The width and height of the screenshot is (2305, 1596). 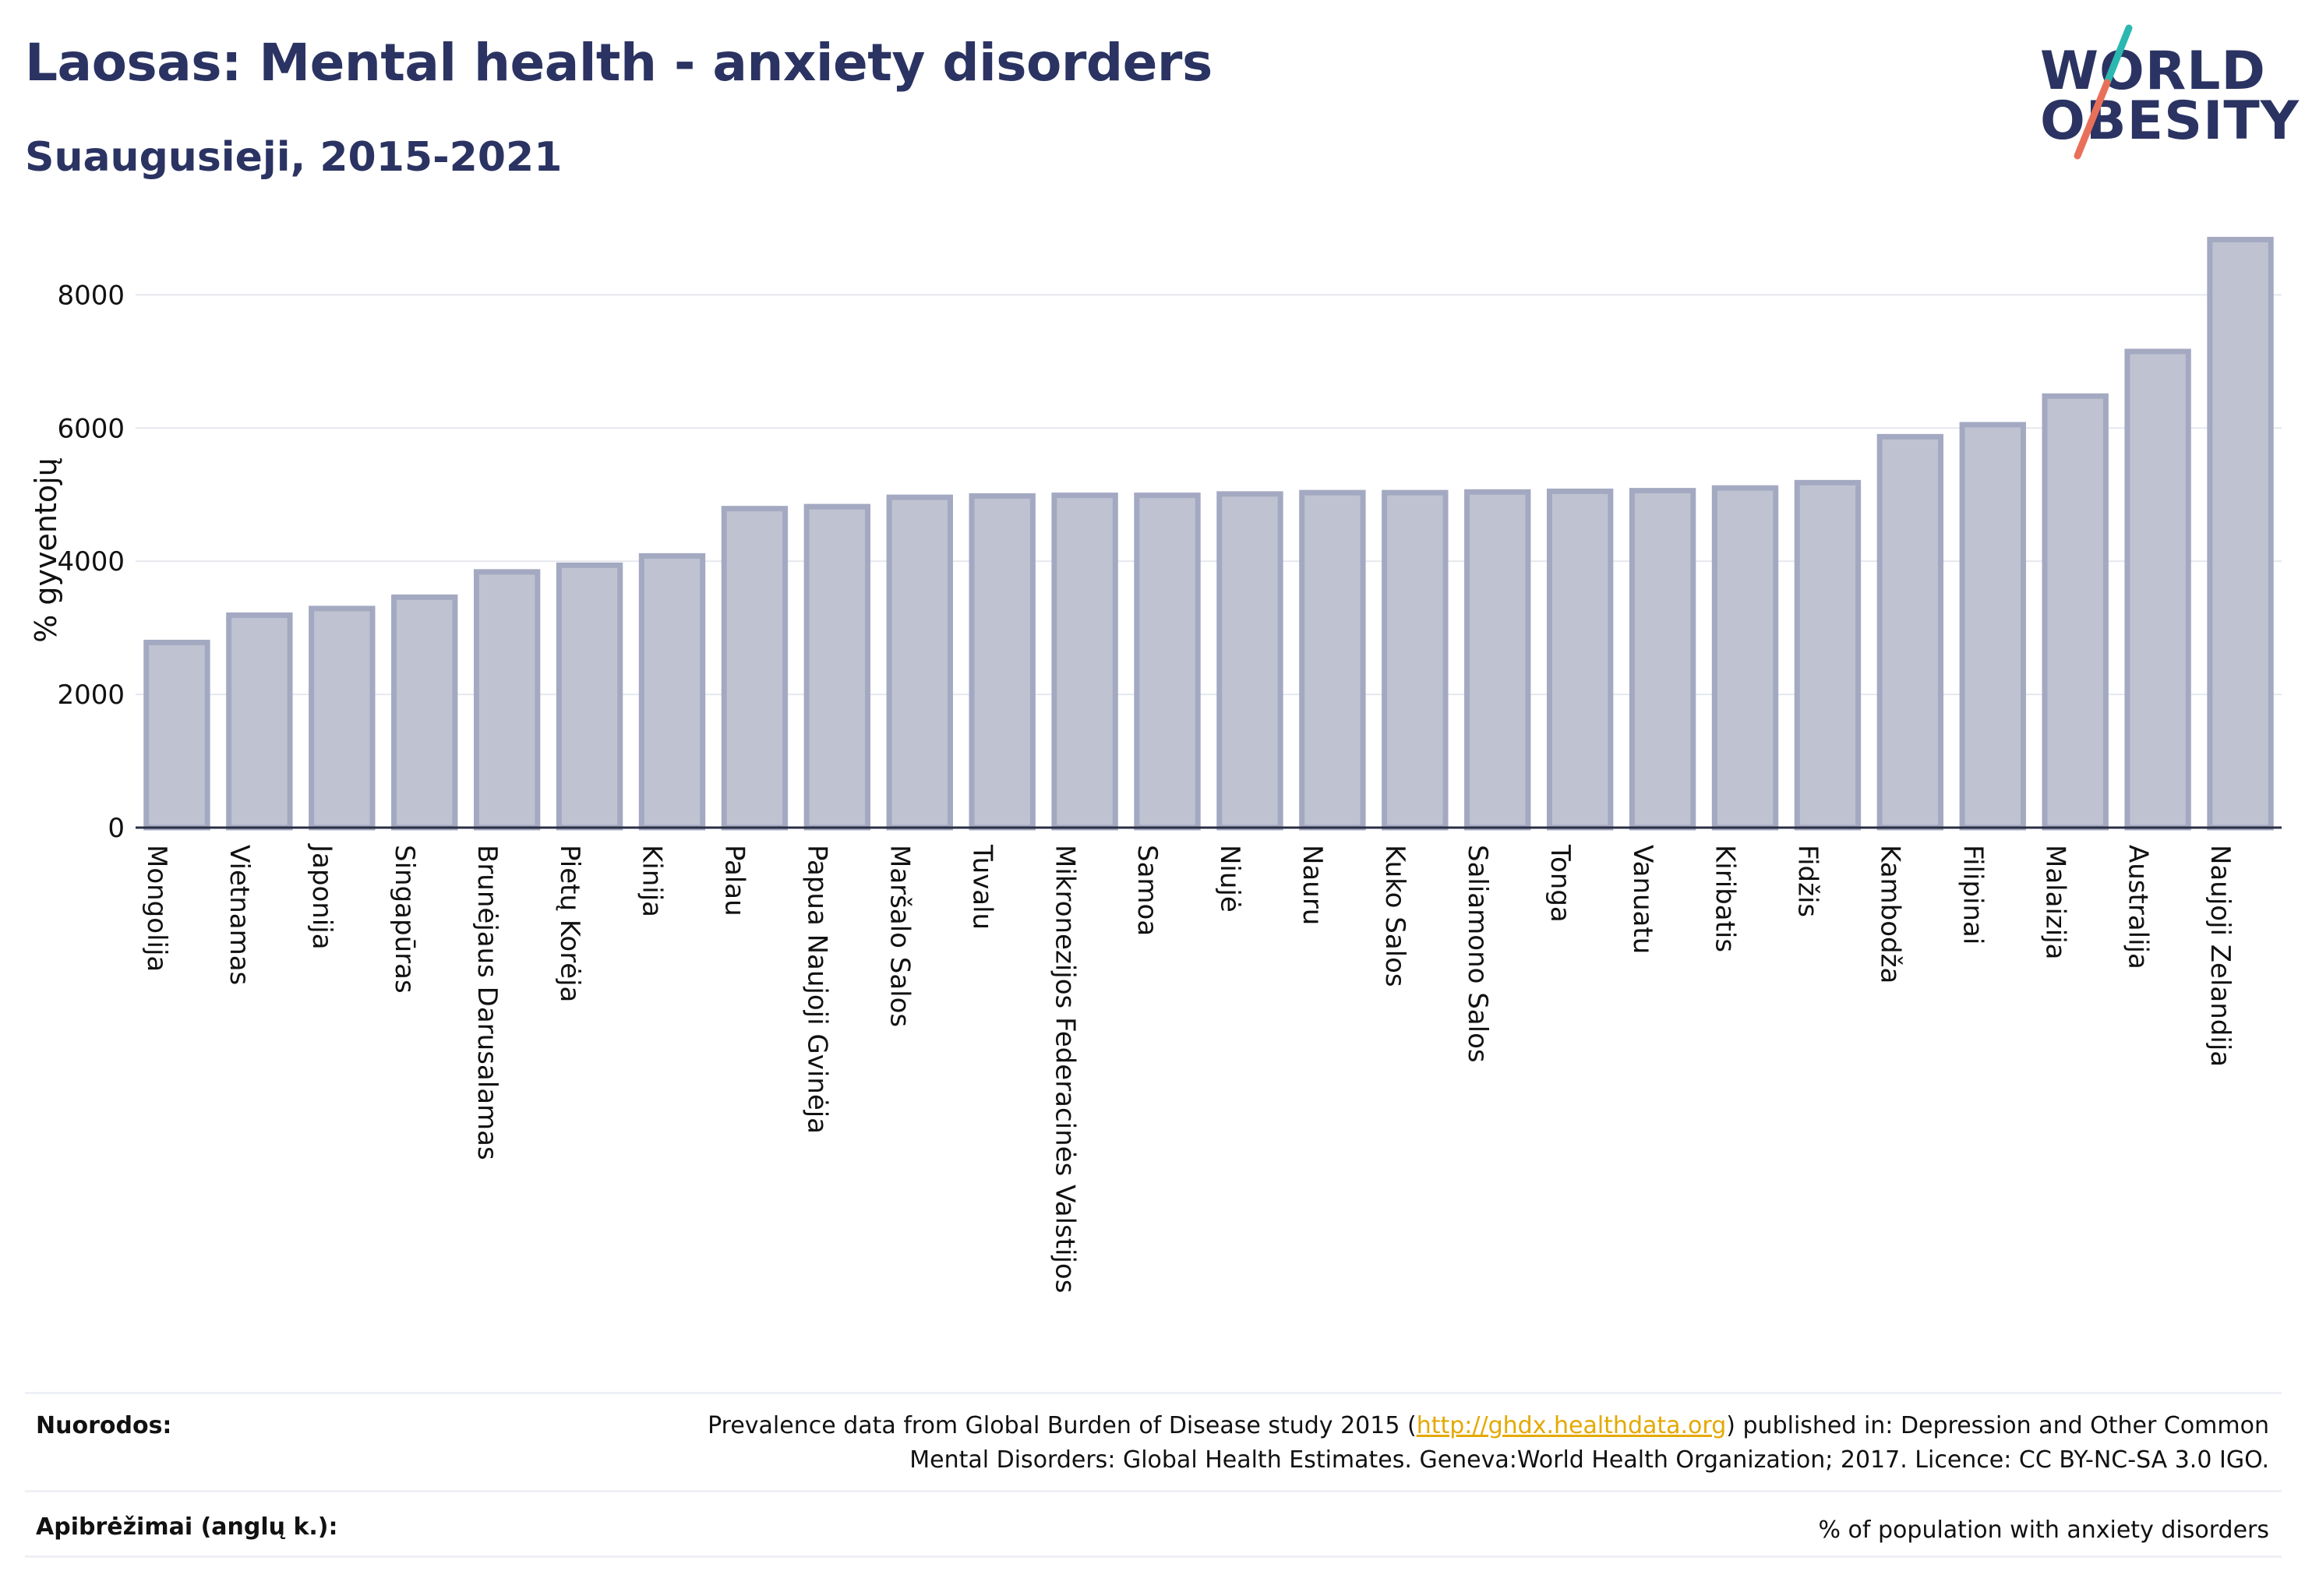 What do you see at coordinates (569, 923) in the screenshot?
I see `x-tick-label: Pietų Korėja` at bounding box center [569, 923].